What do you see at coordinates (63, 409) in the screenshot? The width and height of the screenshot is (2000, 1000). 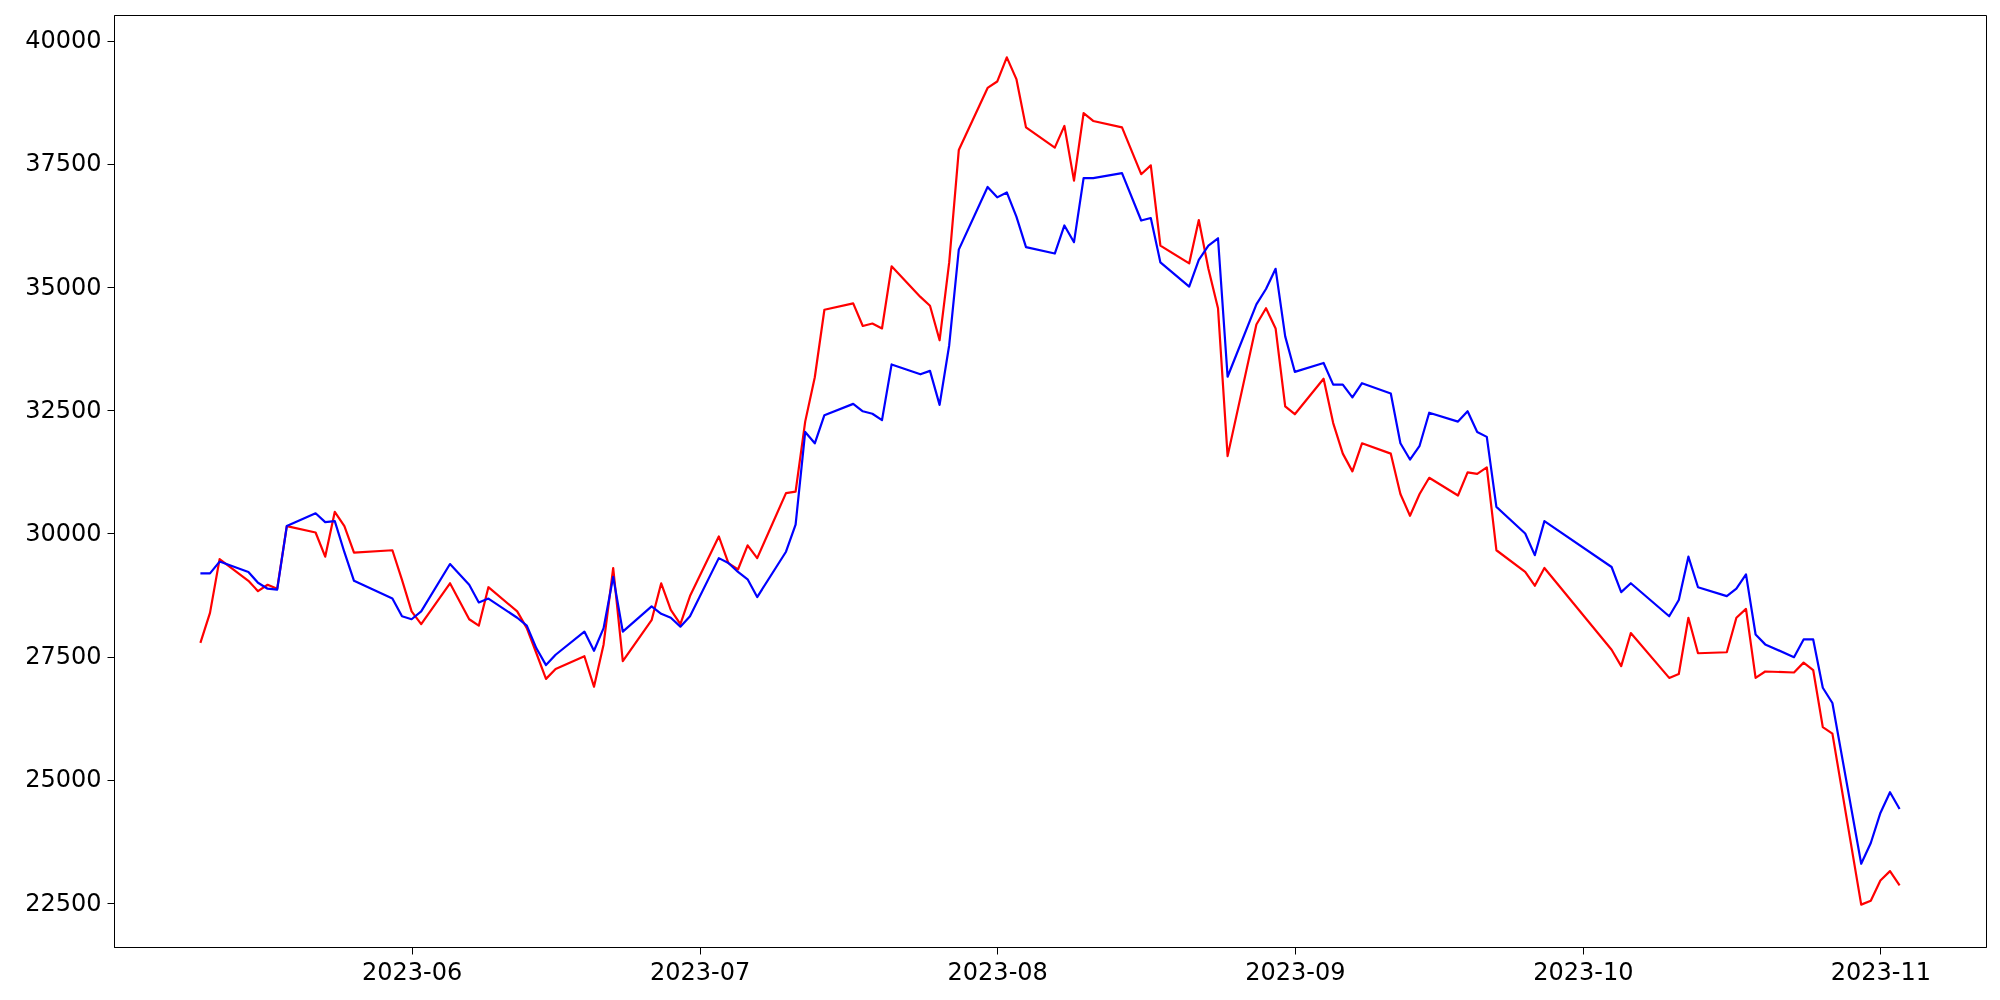 I see `y-tick-label: 32500` at bounding box center [63, 409].